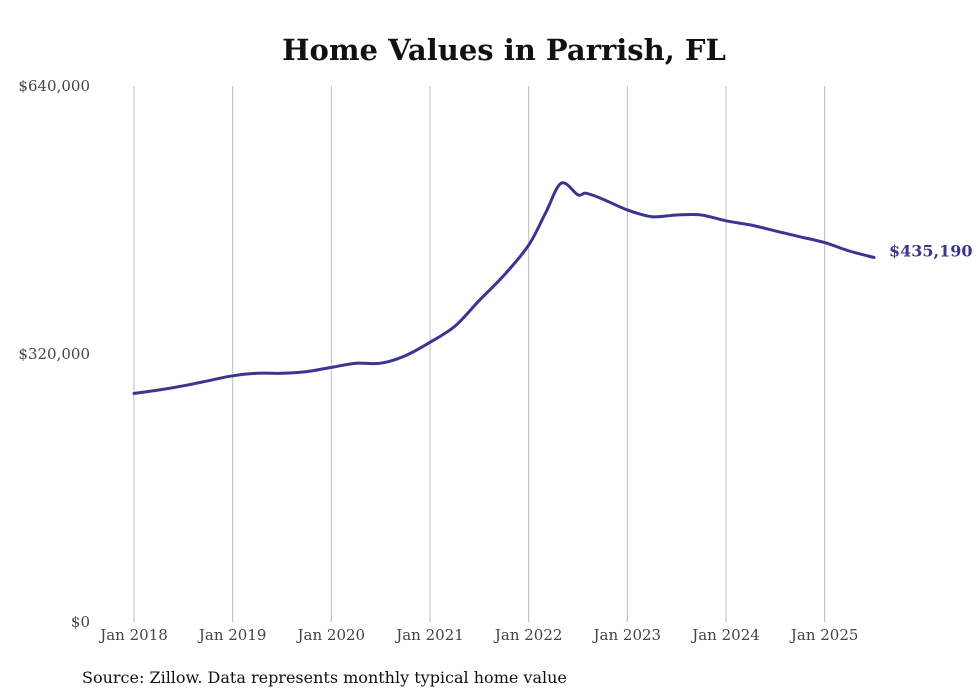 The image size is (980, 699). What do you see at coordinates (331, 635) in the screenshot?
I see `x-tick-label-2020: Jan 2020` at bounding box center [331, 635].